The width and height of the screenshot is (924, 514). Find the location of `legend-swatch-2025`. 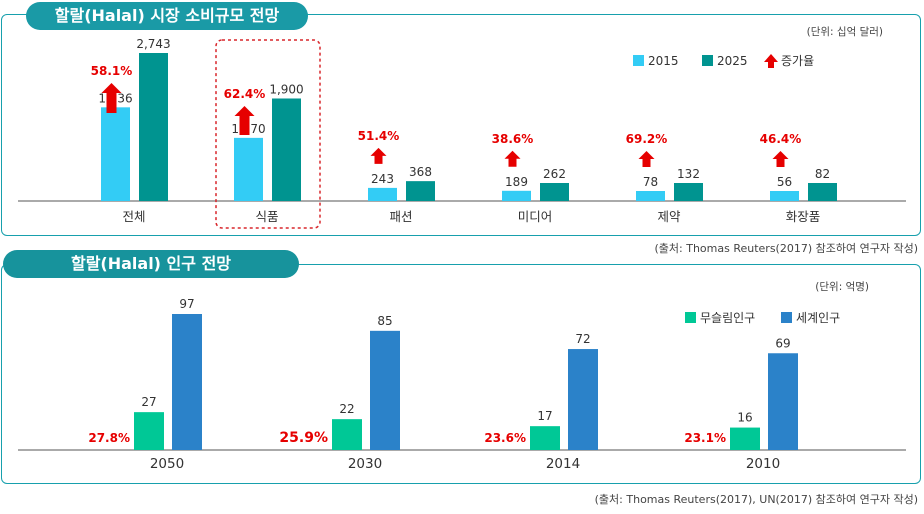

legend-swatch-2025 is located at coordinates (707, 60).